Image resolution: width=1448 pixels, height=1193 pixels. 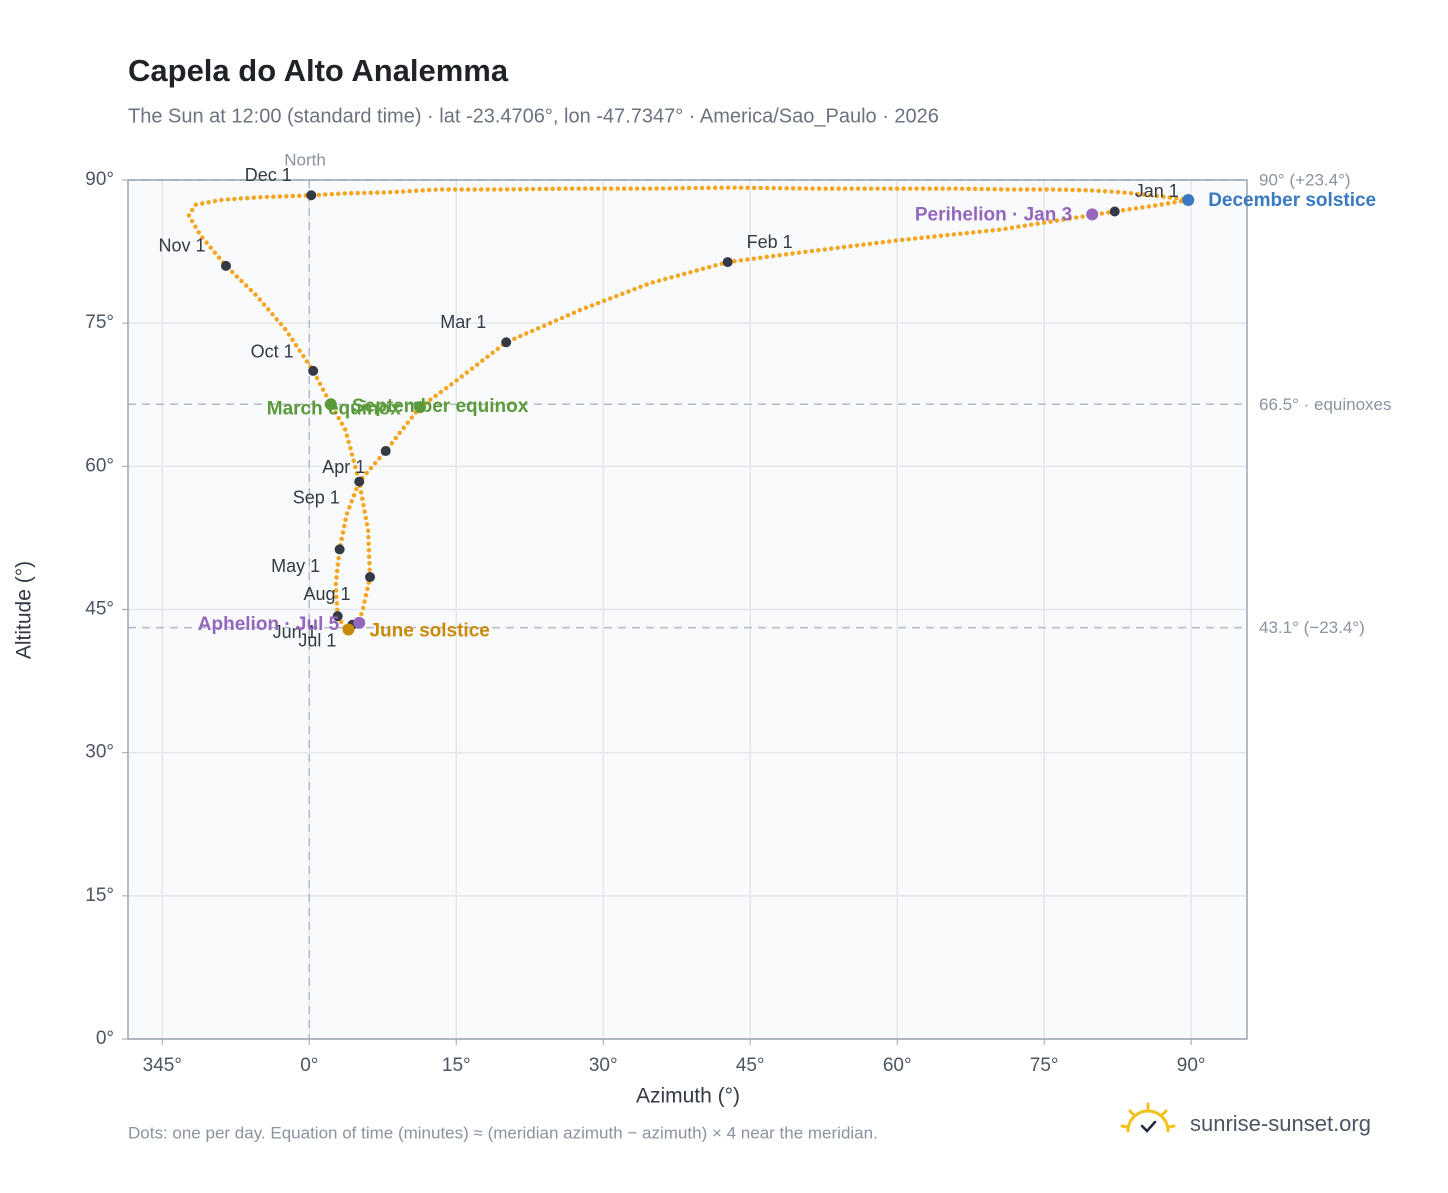 What do you see at coordinates (99, 895) in the screenshot?
I see `y-tick-label: 15°` at bounding box center [99, 895].